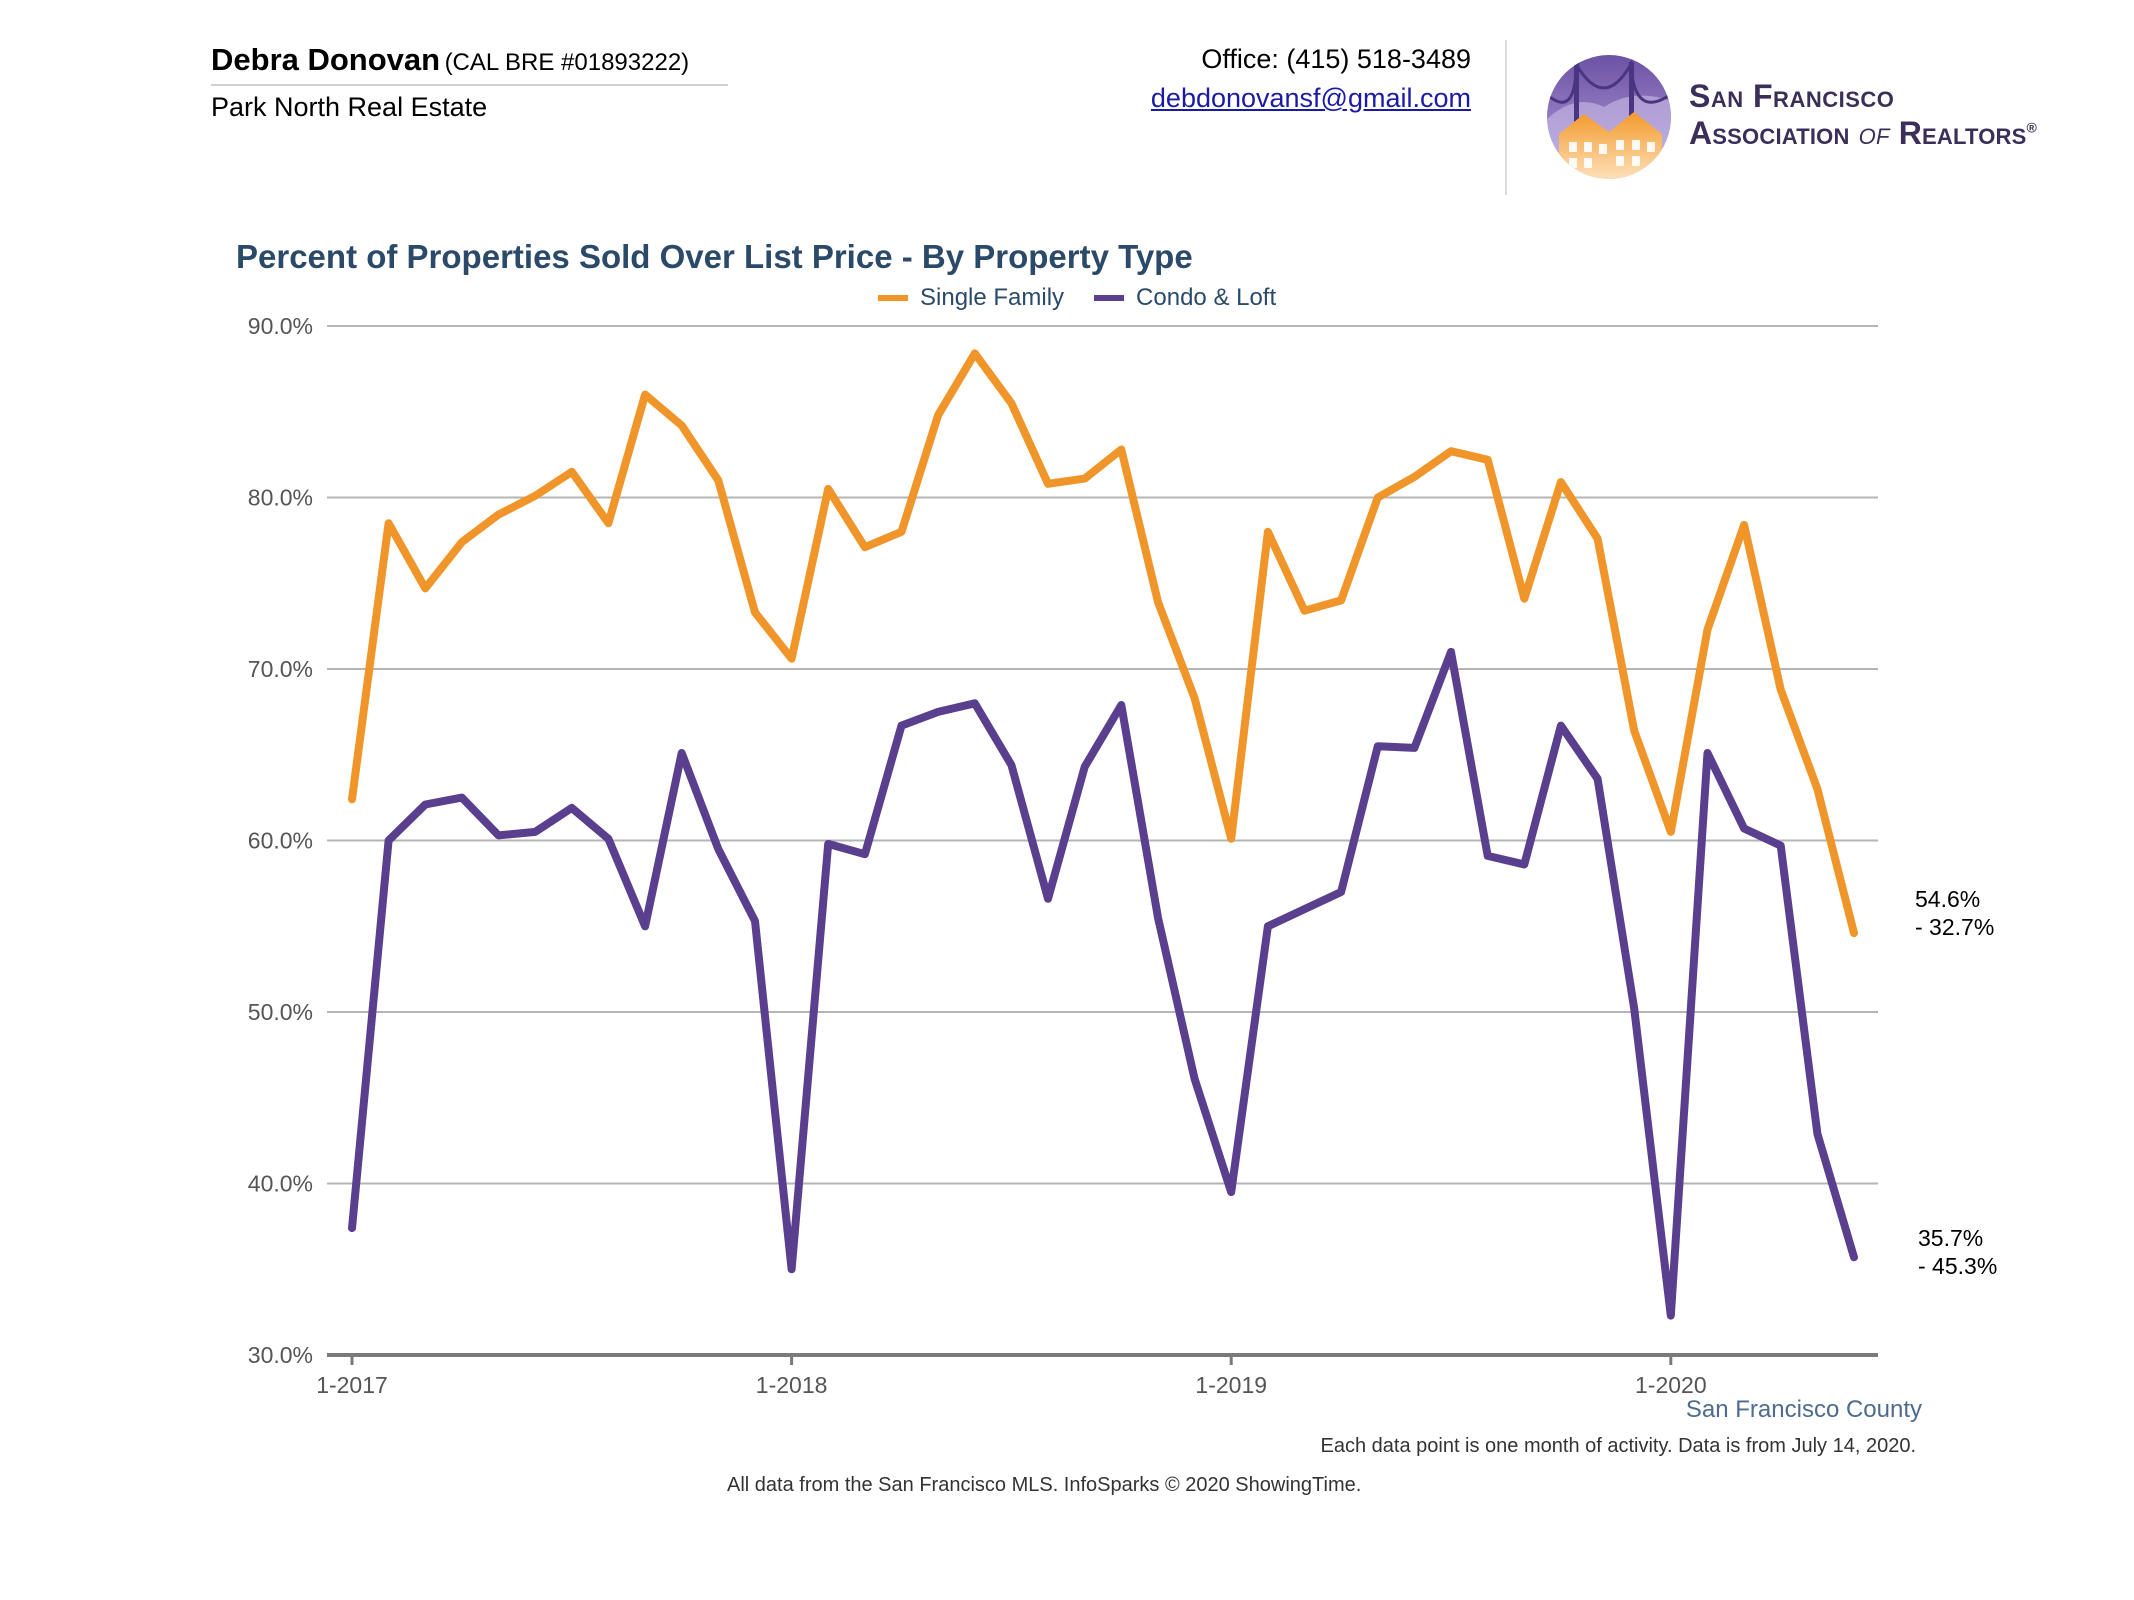  Describe the element at coordinates (352, 1385) in the screenshot. I see `x-tick-label: 1-2017` at that location.